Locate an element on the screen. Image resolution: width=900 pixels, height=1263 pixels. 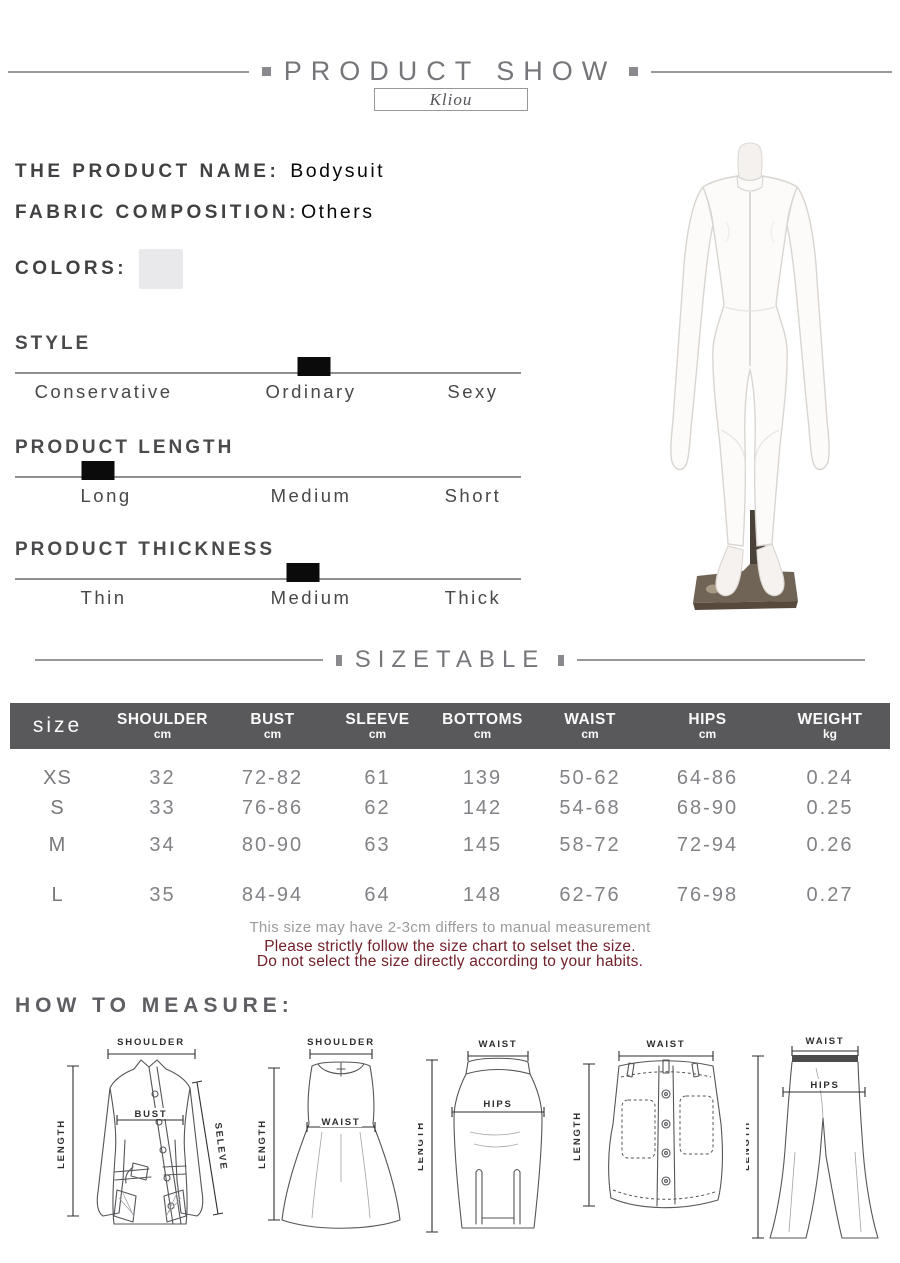
col-bottoms: BOTTOMS is located at coordinates (482, 719).